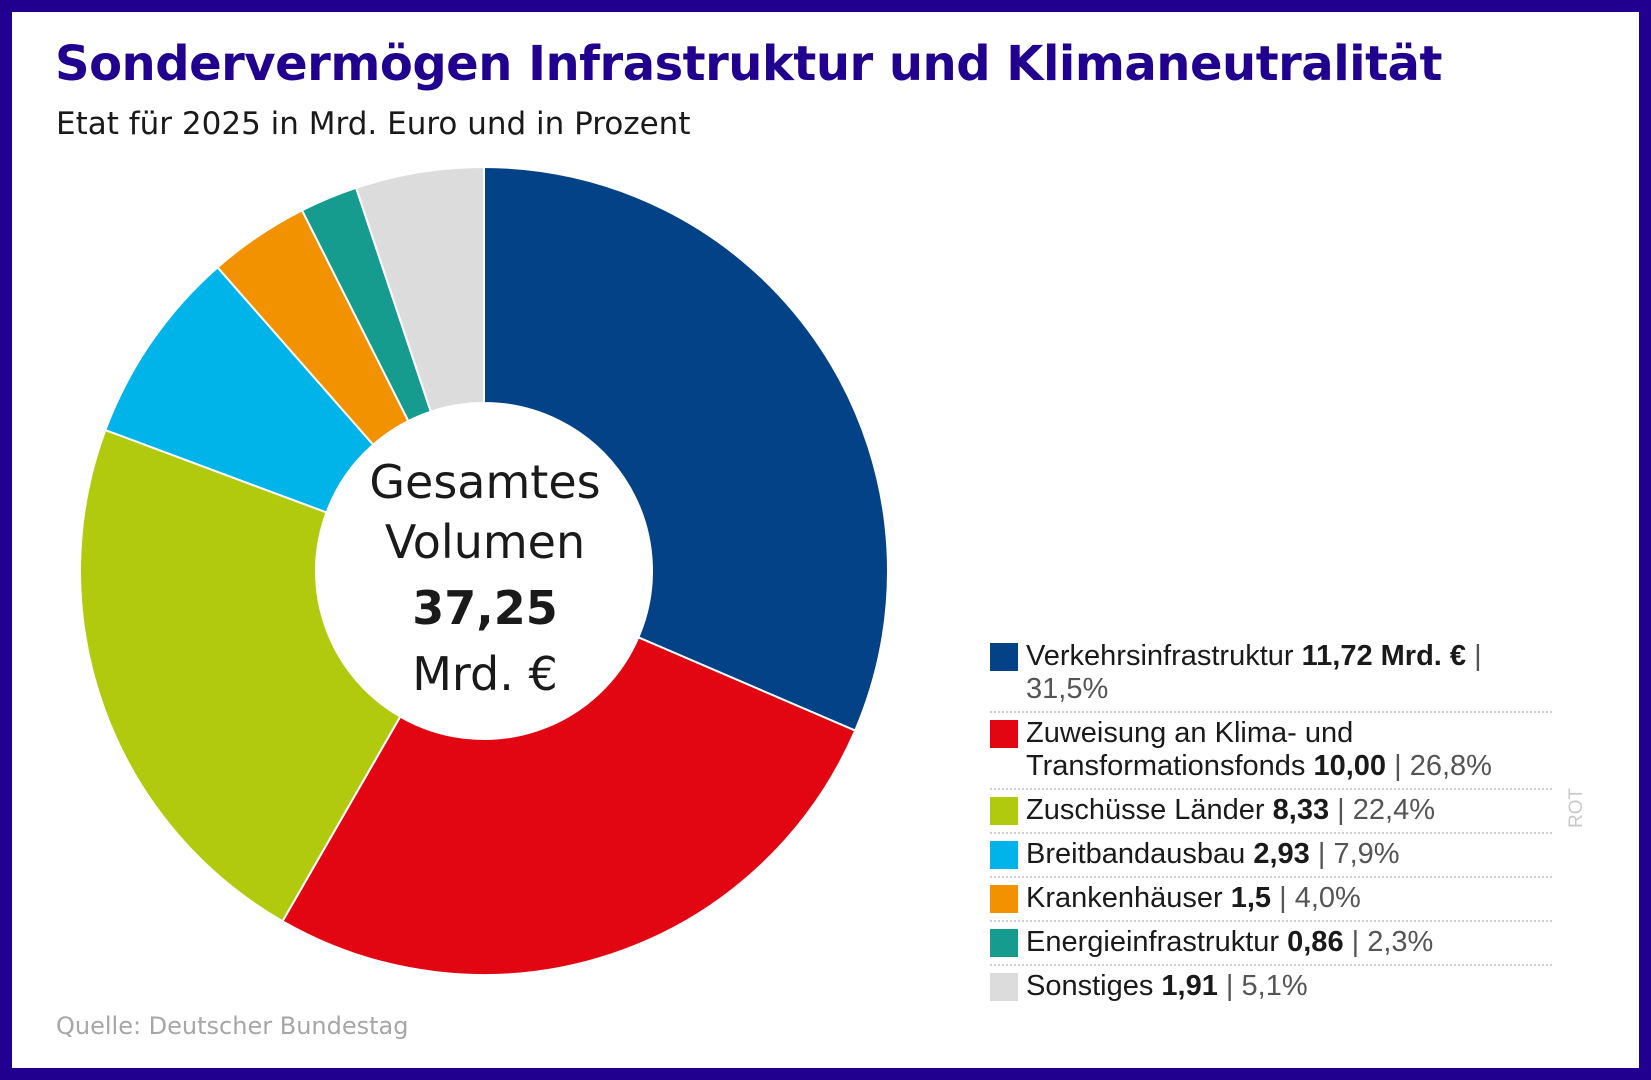  Describe the element at coordinates (1190, 733) in the screenshot. I see `legend-label: Zuweisung an Klima- und` at that location.